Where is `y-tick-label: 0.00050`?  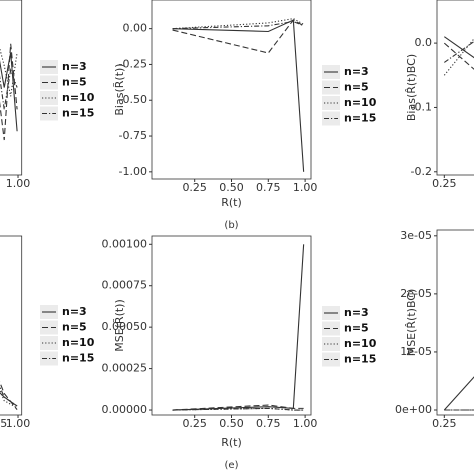 y-tick-label: 0.00050 is located at coordinates (125, 326).